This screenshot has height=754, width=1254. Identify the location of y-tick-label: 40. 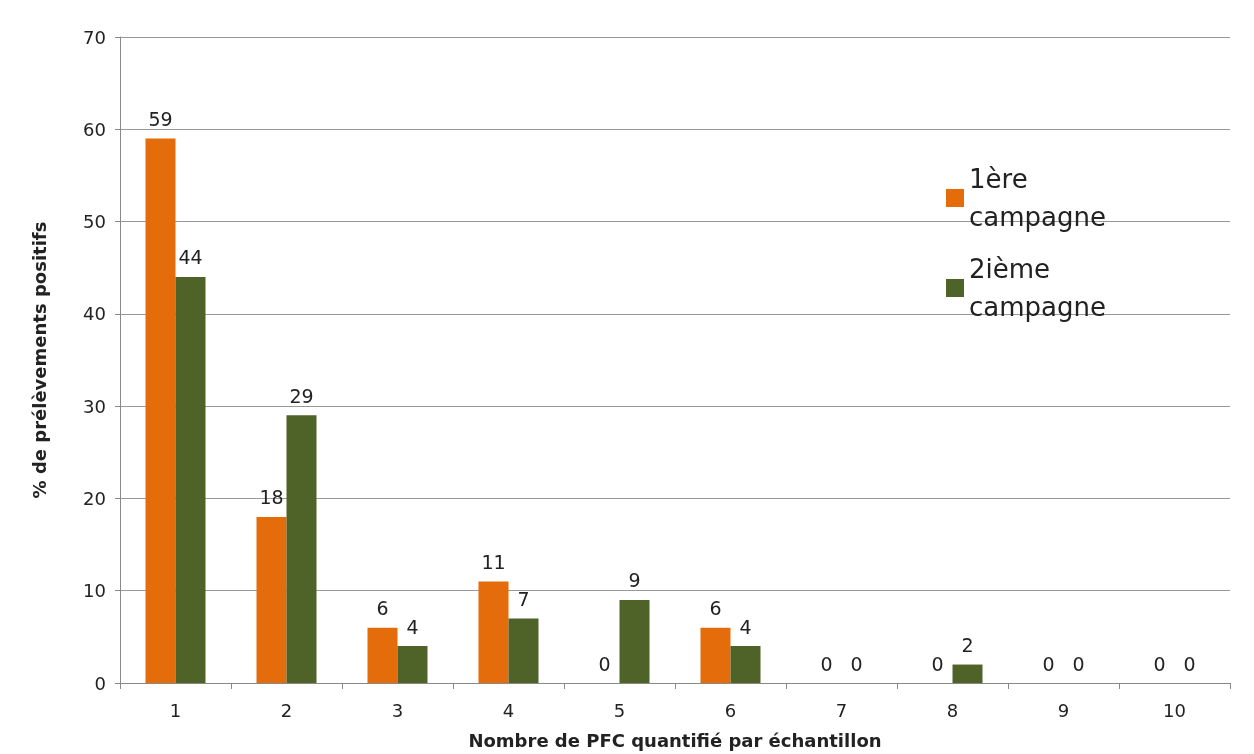
(94, 314).